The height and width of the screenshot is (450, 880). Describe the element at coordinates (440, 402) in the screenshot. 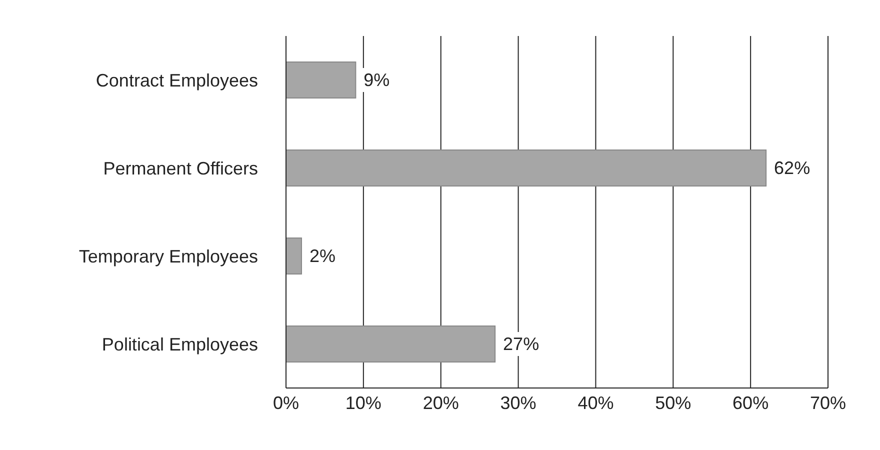

I see `x-tick-label: 20%` at that location.